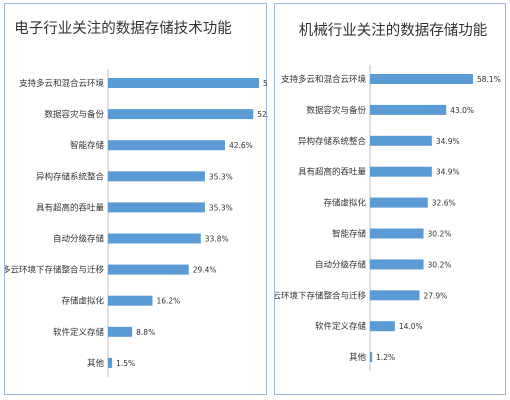  I want to click on data-label: 14.0%, so click(411, 326).